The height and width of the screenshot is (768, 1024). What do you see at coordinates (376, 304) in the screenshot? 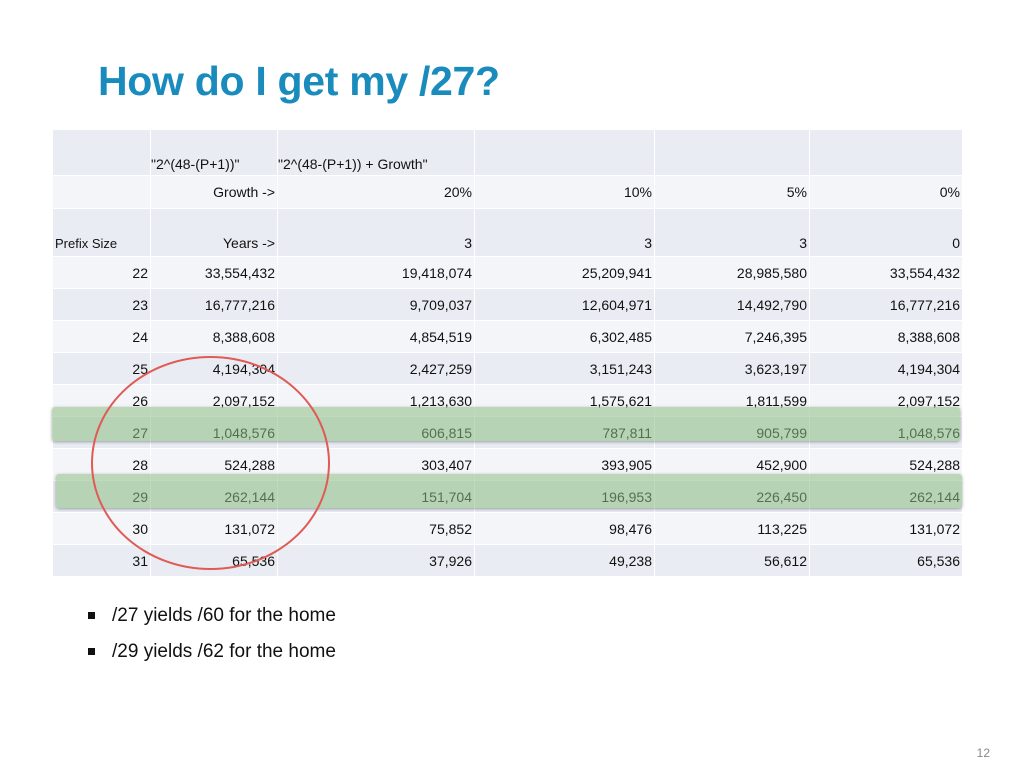
I see `table-cell: 9,709,037` at bounding box center [376, 304].